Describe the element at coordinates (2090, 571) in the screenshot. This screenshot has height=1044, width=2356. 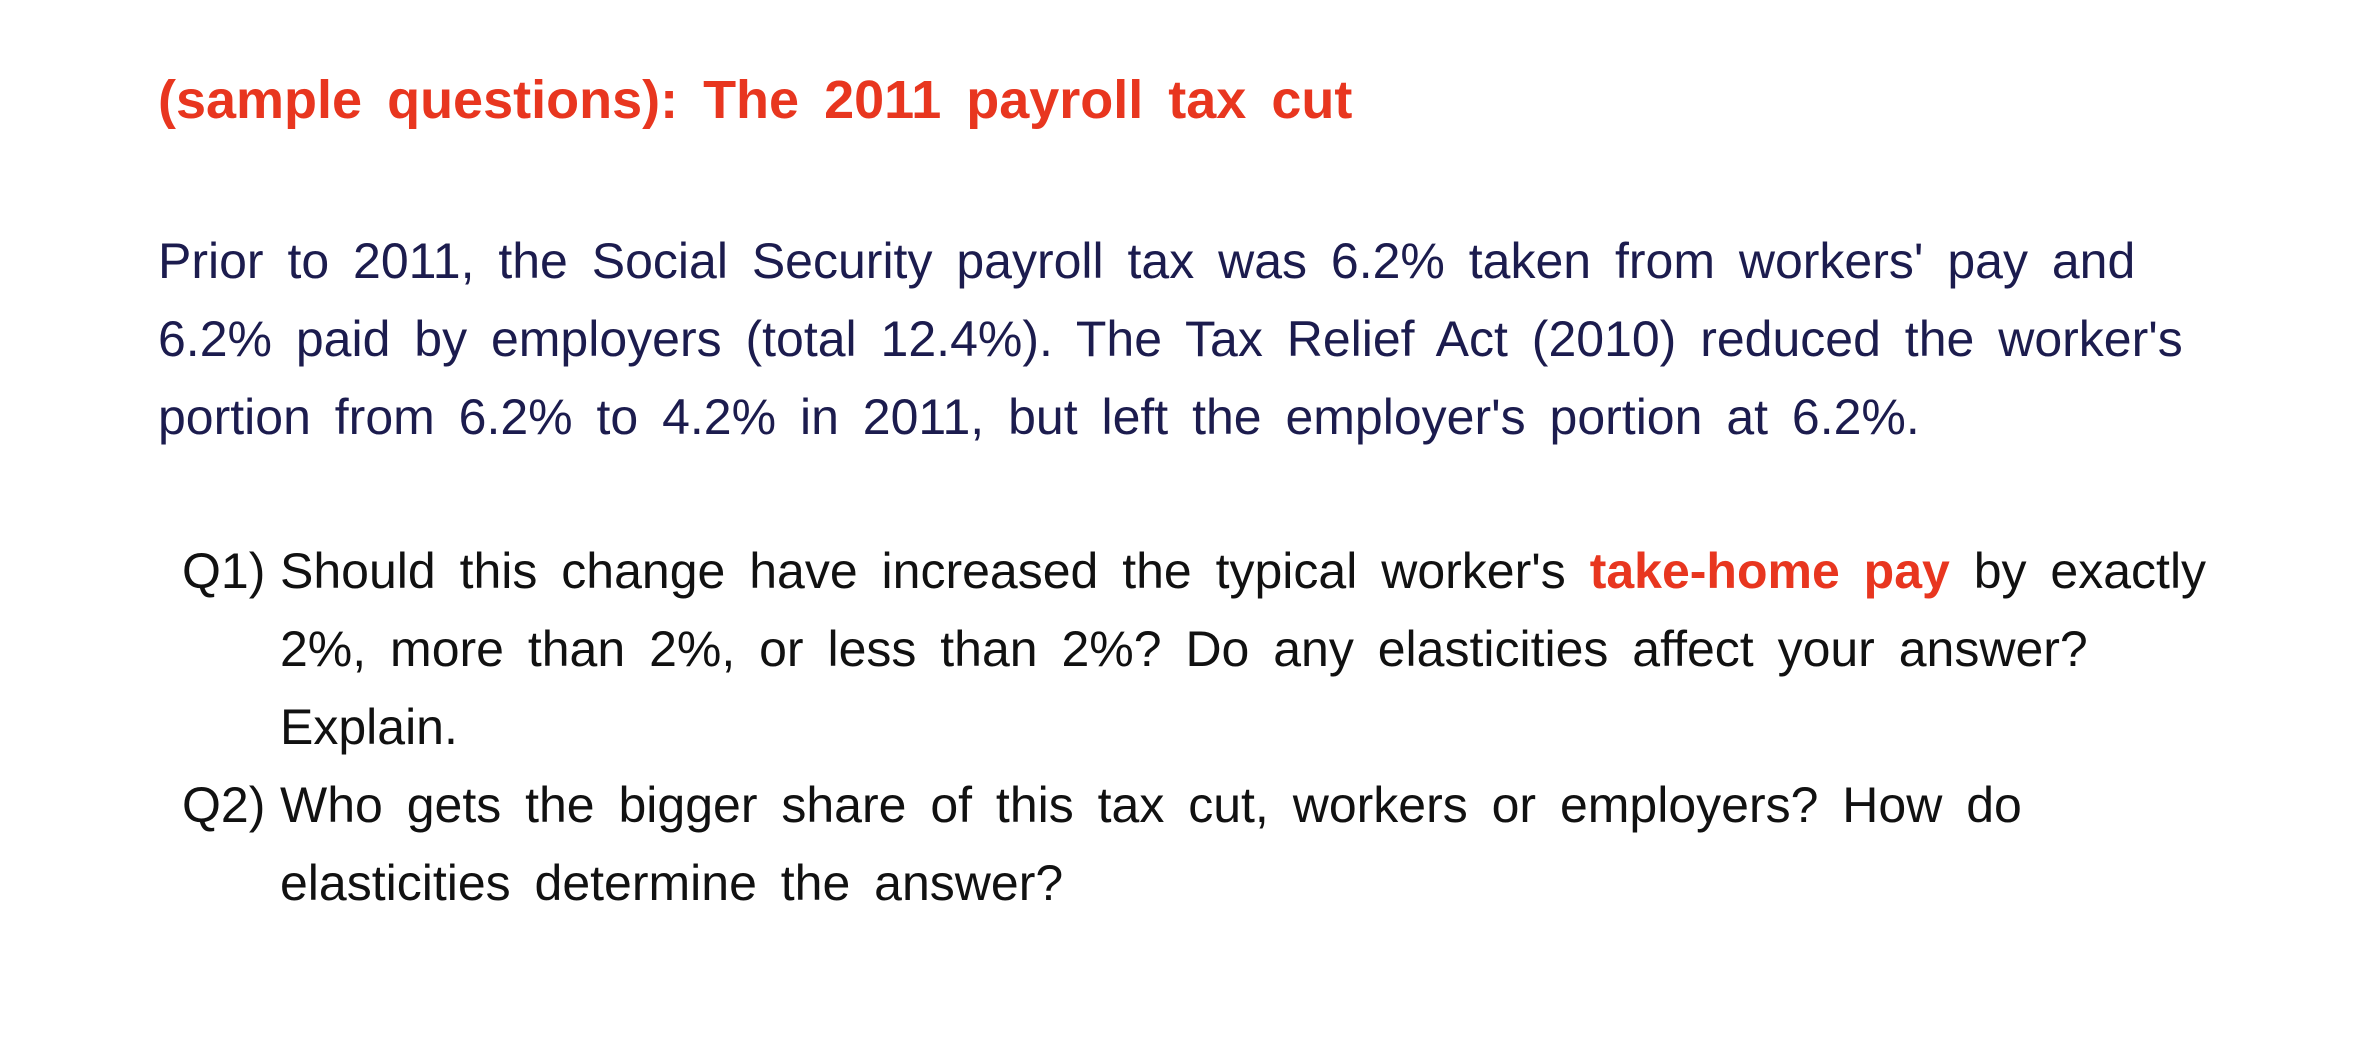
I see `question-text: by exactly` at that location.